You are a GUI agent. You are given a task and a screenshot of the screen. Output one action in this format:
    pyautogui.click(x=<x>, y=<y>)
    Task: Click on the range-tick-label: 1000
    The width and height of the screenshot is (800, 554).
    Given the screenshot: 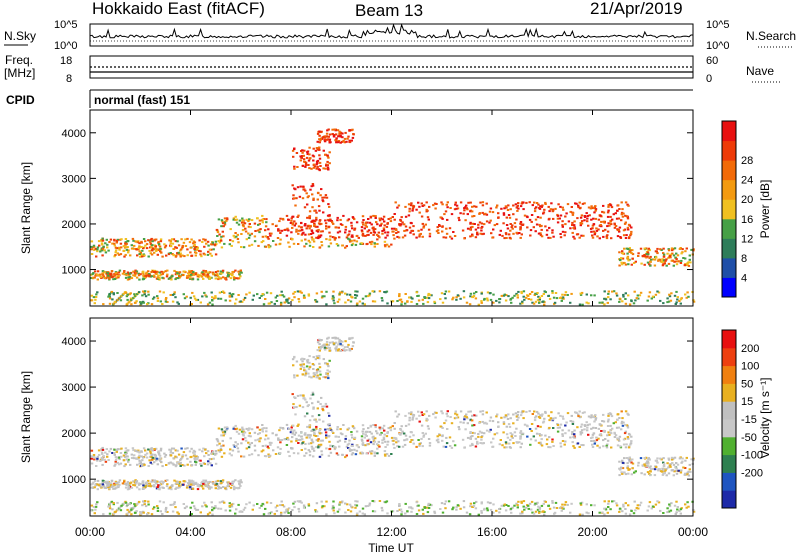 What is the action you would take?
    pyautogui.click(x=74, y=480)
    